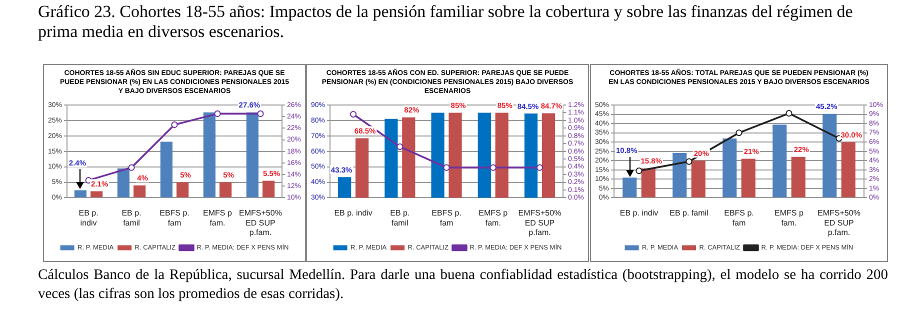 The height and width of the screenshot is (321, 899). I want to click on text: Cálculos Banco de la República, sucursal Medellín. Para darle una buena confiablidad estadística (bootstrapping), el modelo se ha corrido 200 veces (las cifras son los promedios de esas corridas)., so click(463, 285).